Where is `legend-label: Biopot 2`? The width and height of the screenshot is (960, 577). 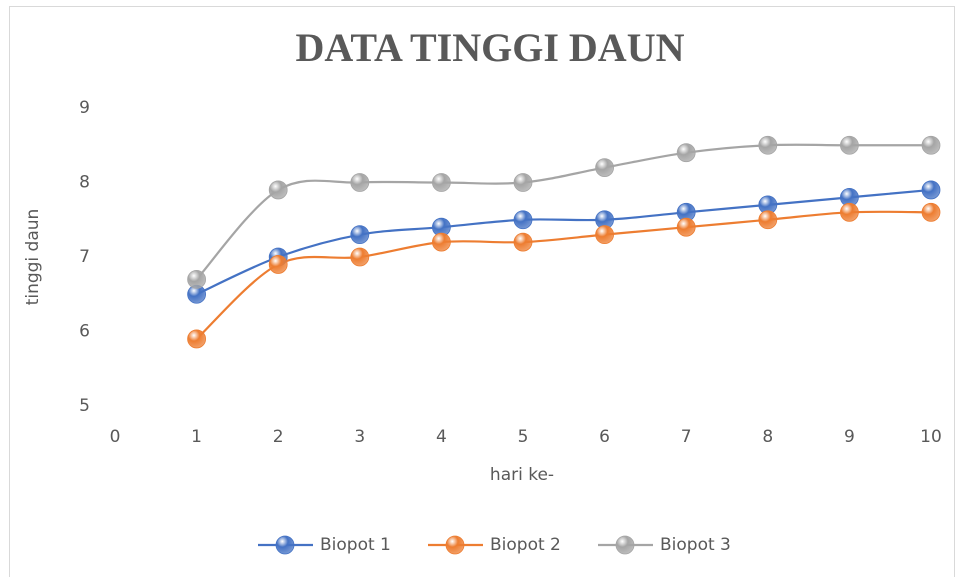
legend-label: Biopot 2 is located at coordinates (525, 545).